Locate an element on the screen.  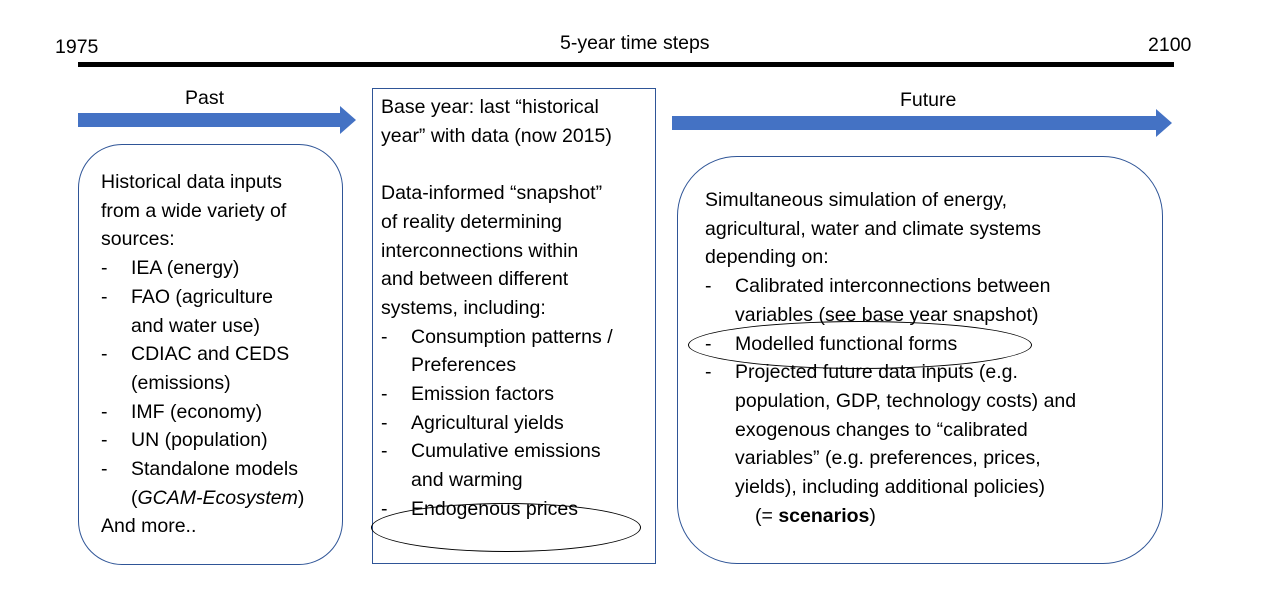
past-label: Past is located at coordinates (205, 98).